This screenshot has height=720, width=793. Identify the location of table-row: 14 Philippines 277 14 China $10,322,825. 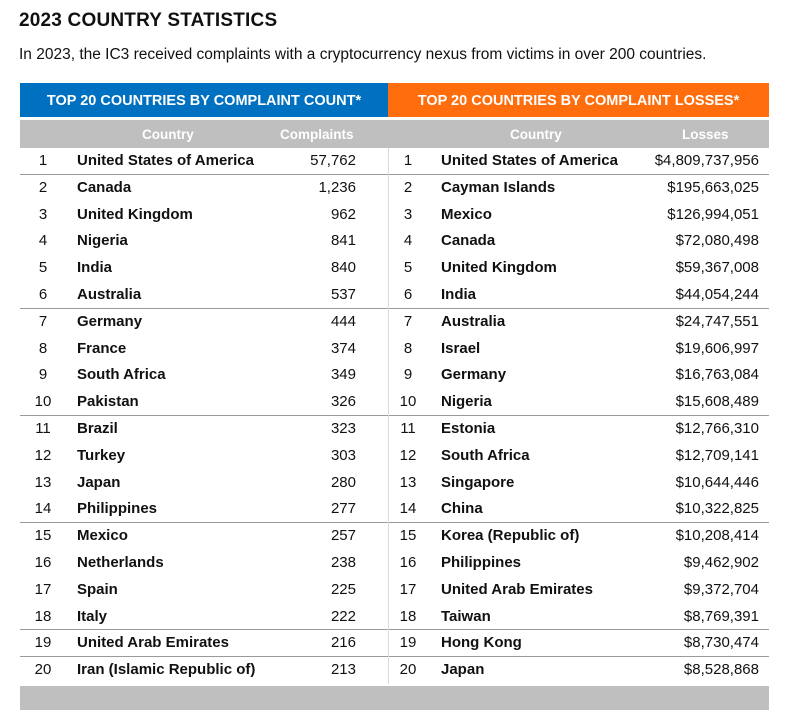
(394, 510).